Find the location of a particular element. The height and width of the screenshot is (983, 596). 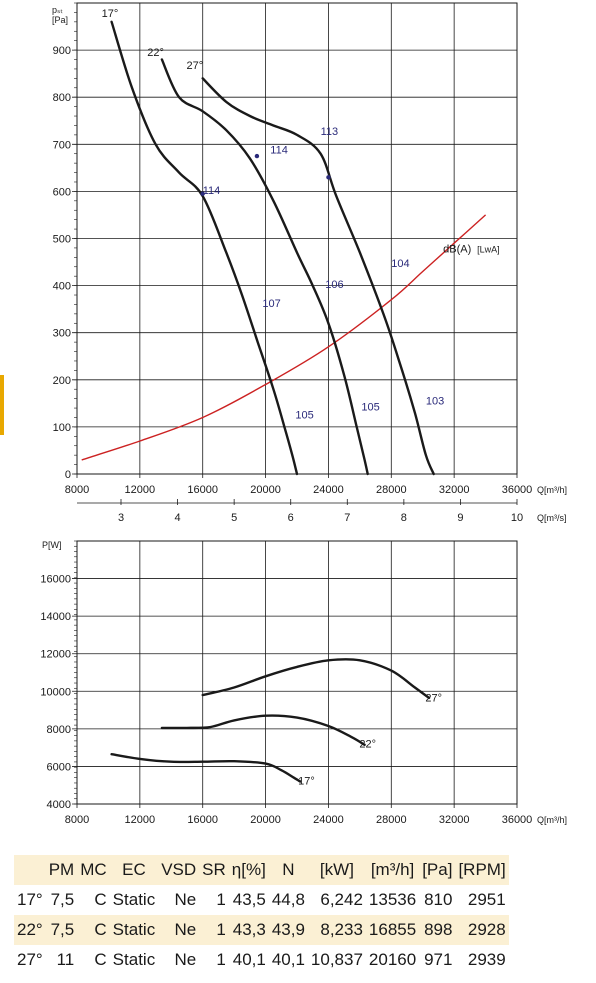

table-header-cell: [Pa] is located at coordinates (437, 869).